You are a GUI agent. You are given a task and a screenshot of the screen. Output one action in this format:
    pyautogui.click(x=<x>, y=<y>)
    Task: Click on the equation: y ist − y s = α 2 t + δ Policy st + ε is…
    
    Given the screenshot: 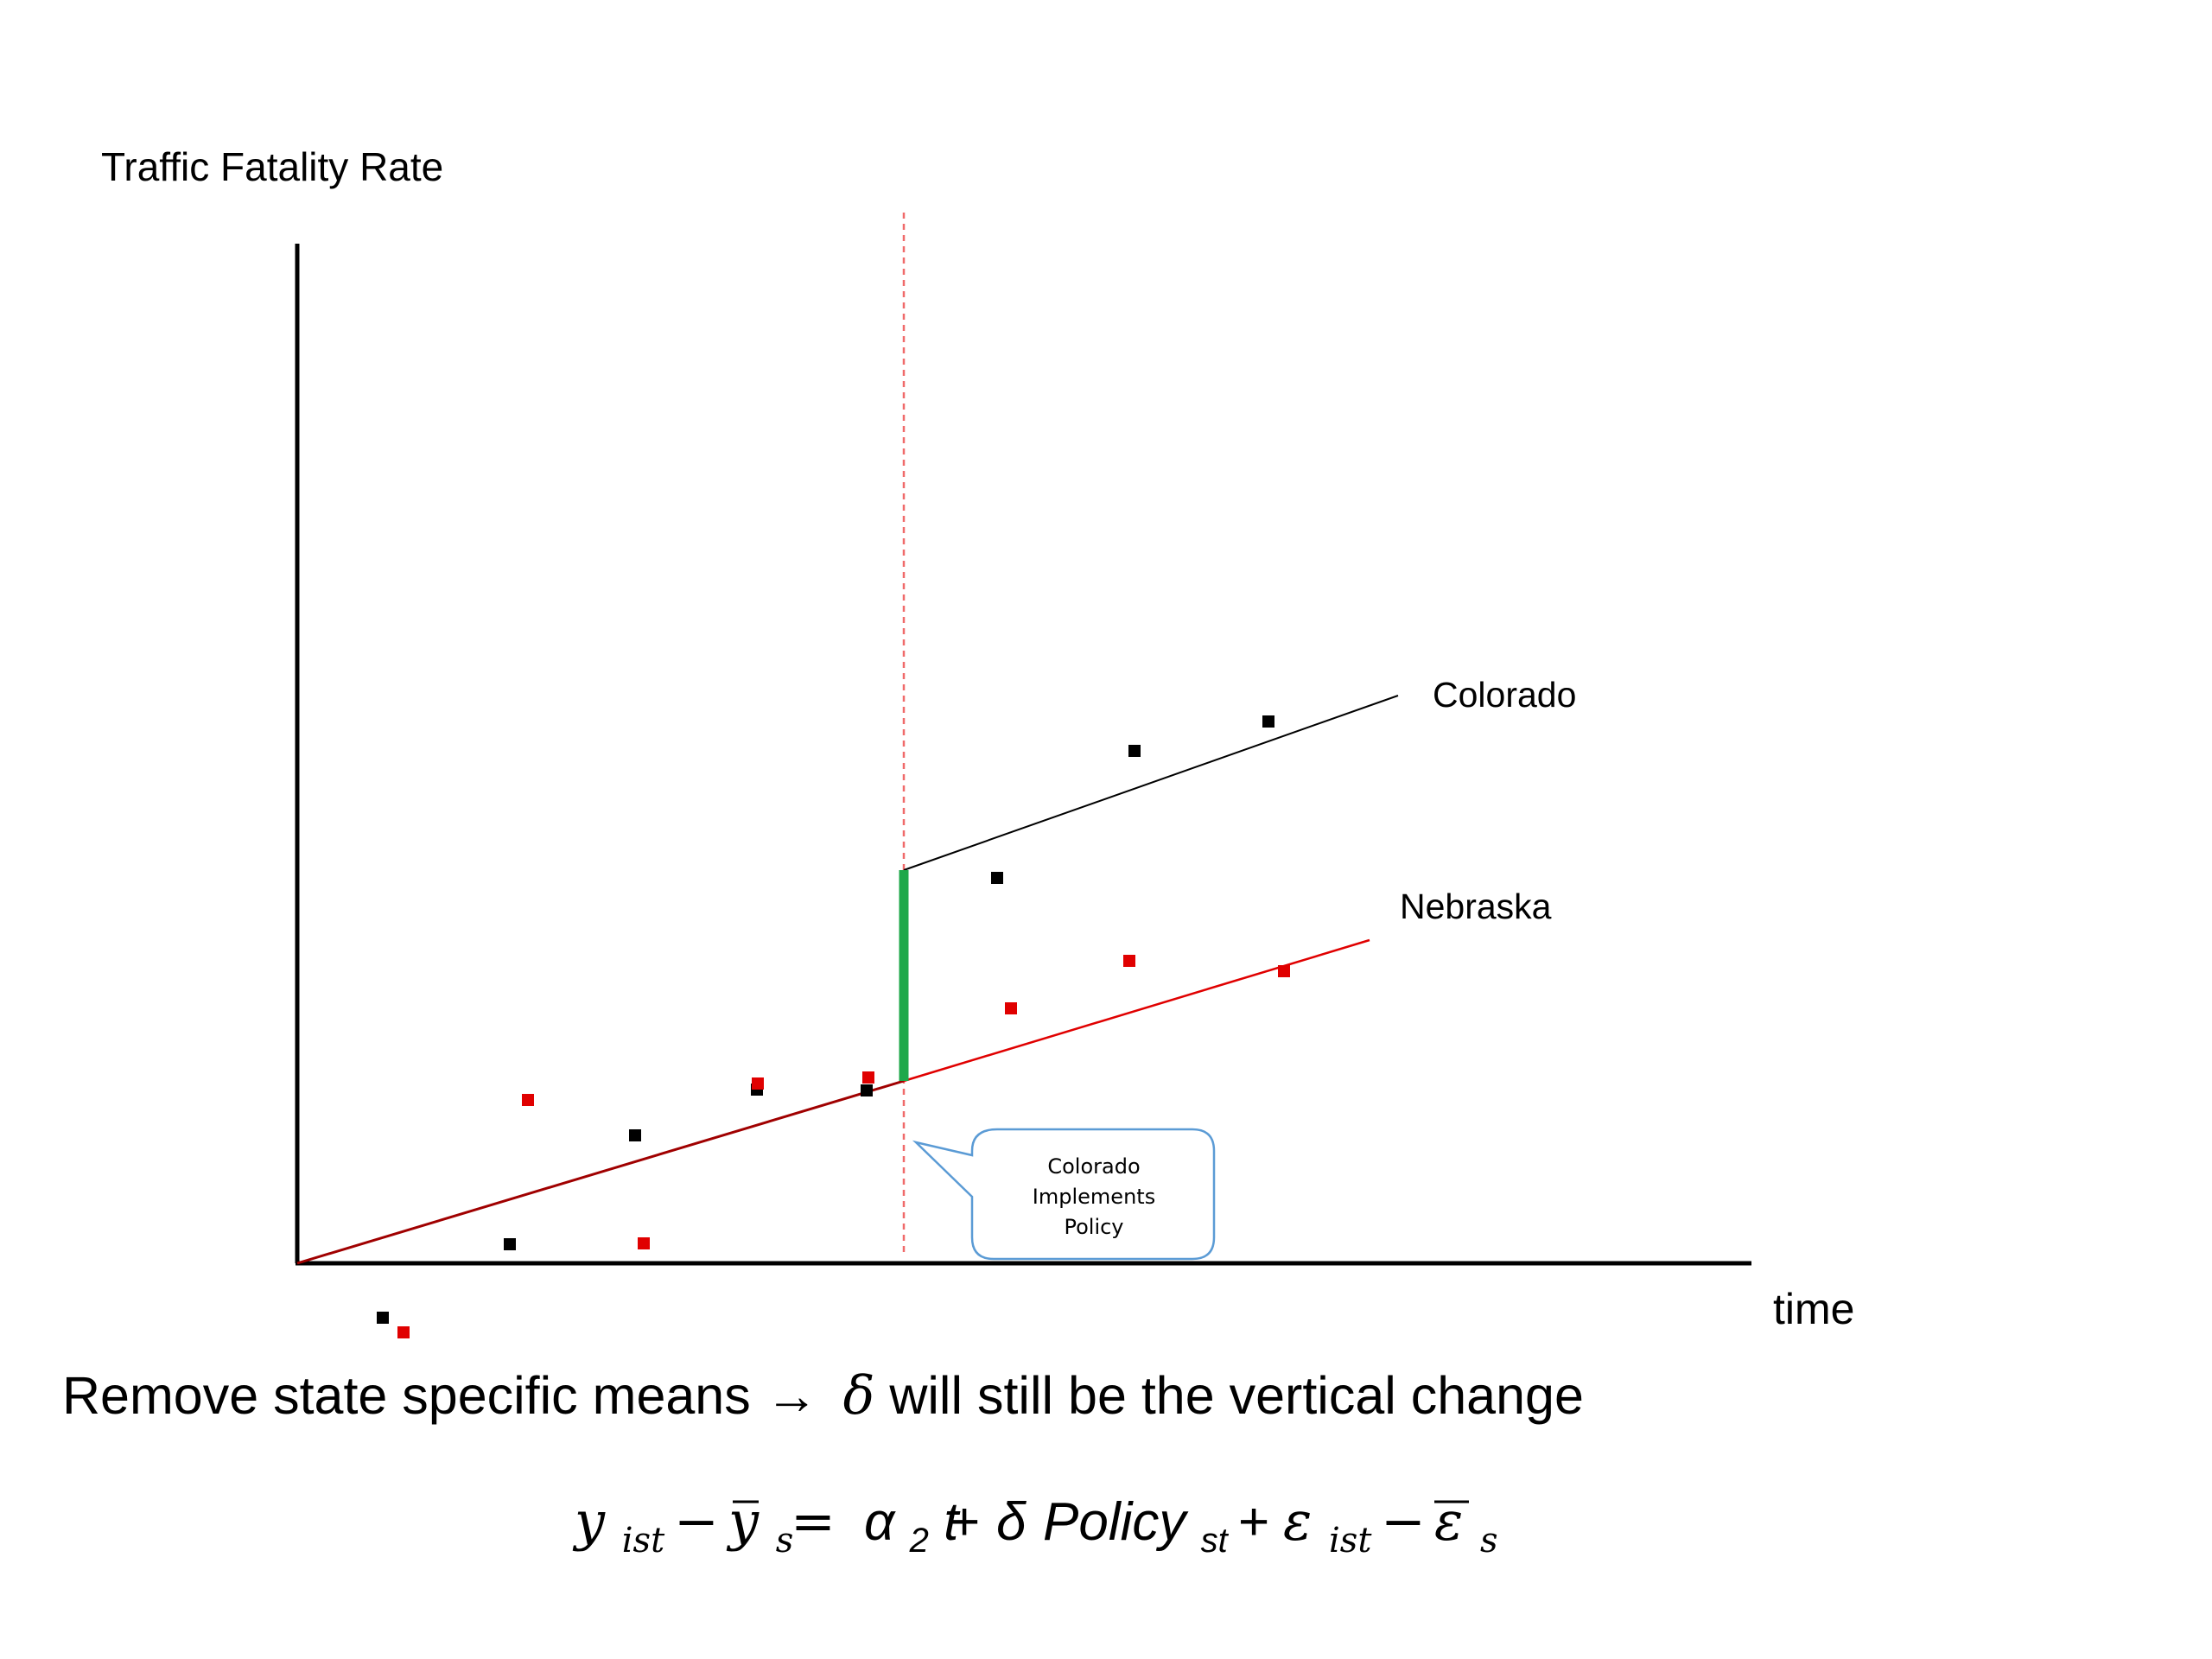 What is the action you would take?
    pyautogui.click(x=1035, y=1527)
    